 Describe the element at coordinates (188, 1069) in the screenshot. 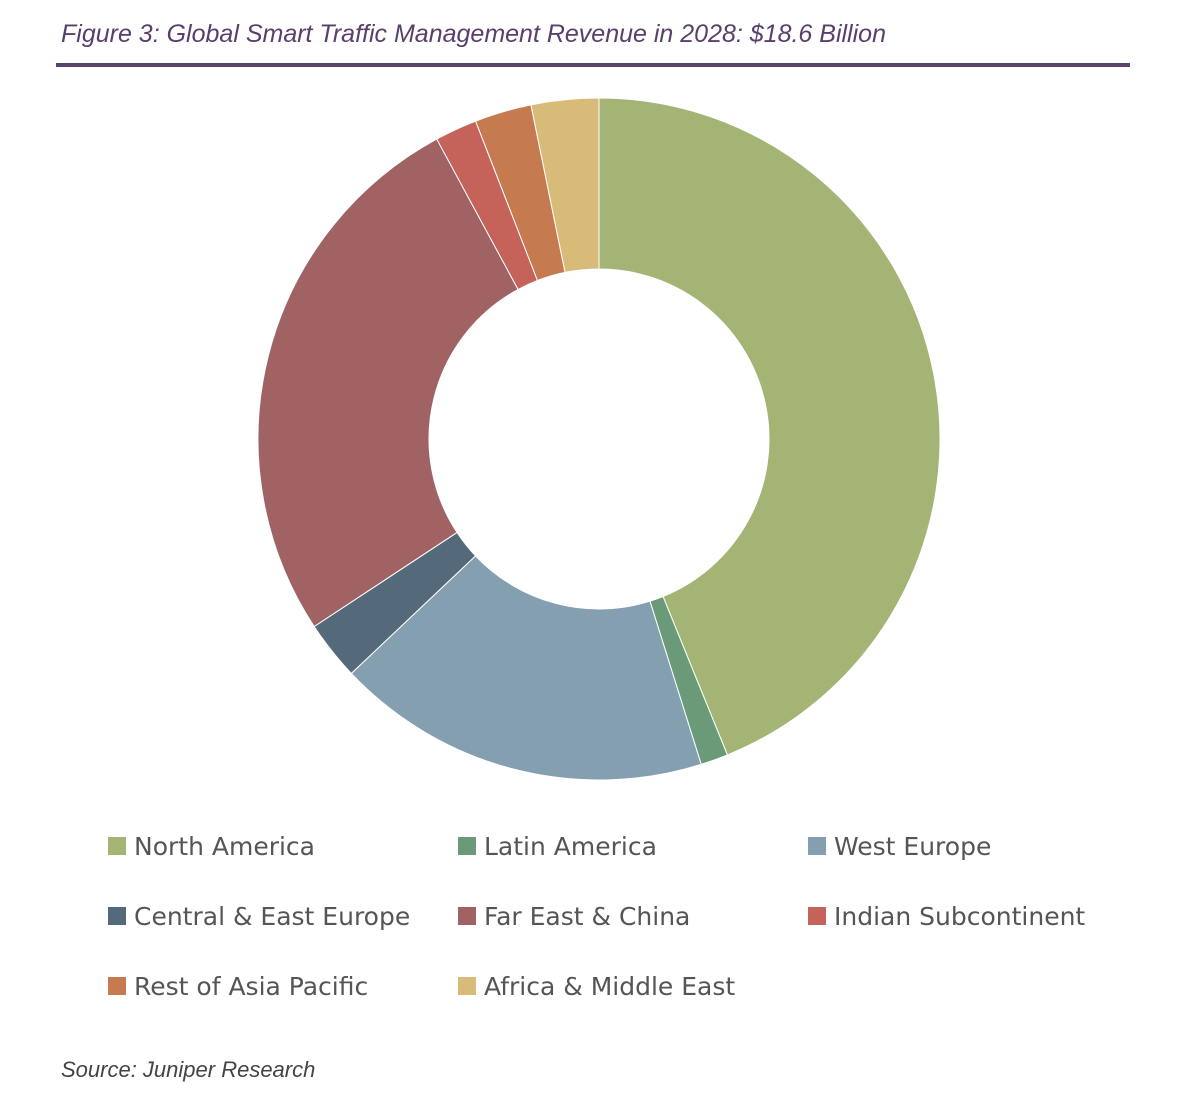

I see `source-note: Source: Juniper Research` at that location.